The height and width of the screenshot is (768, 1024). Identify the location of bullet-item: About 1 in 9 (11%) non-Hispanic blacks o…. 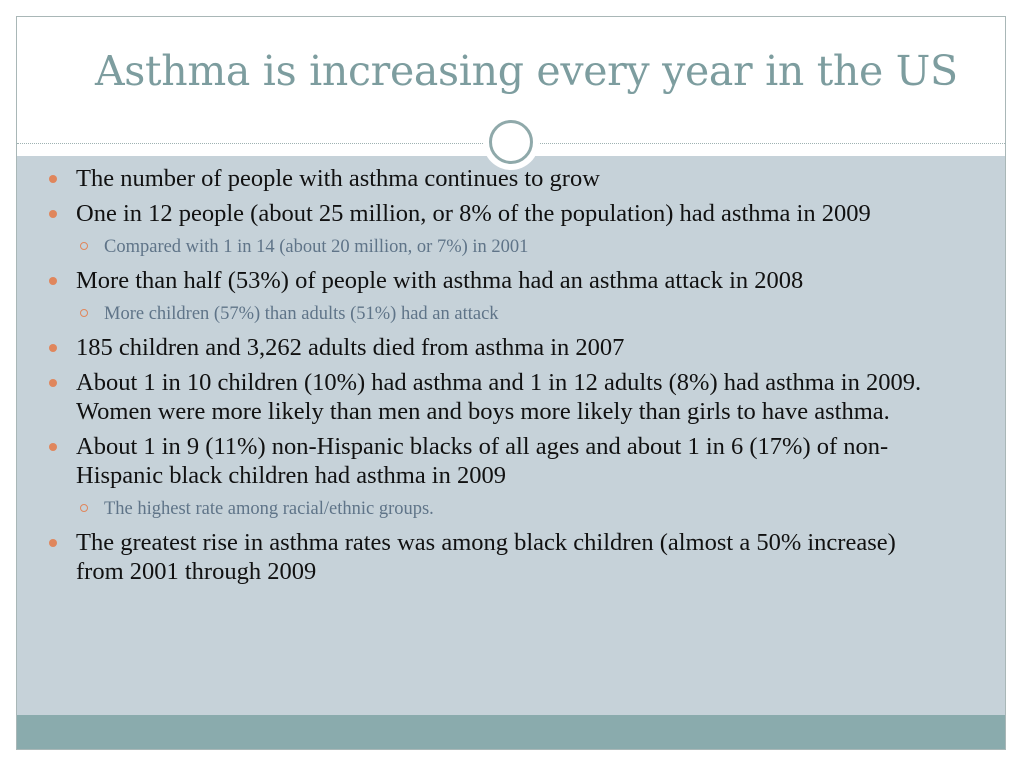
(494, 461).